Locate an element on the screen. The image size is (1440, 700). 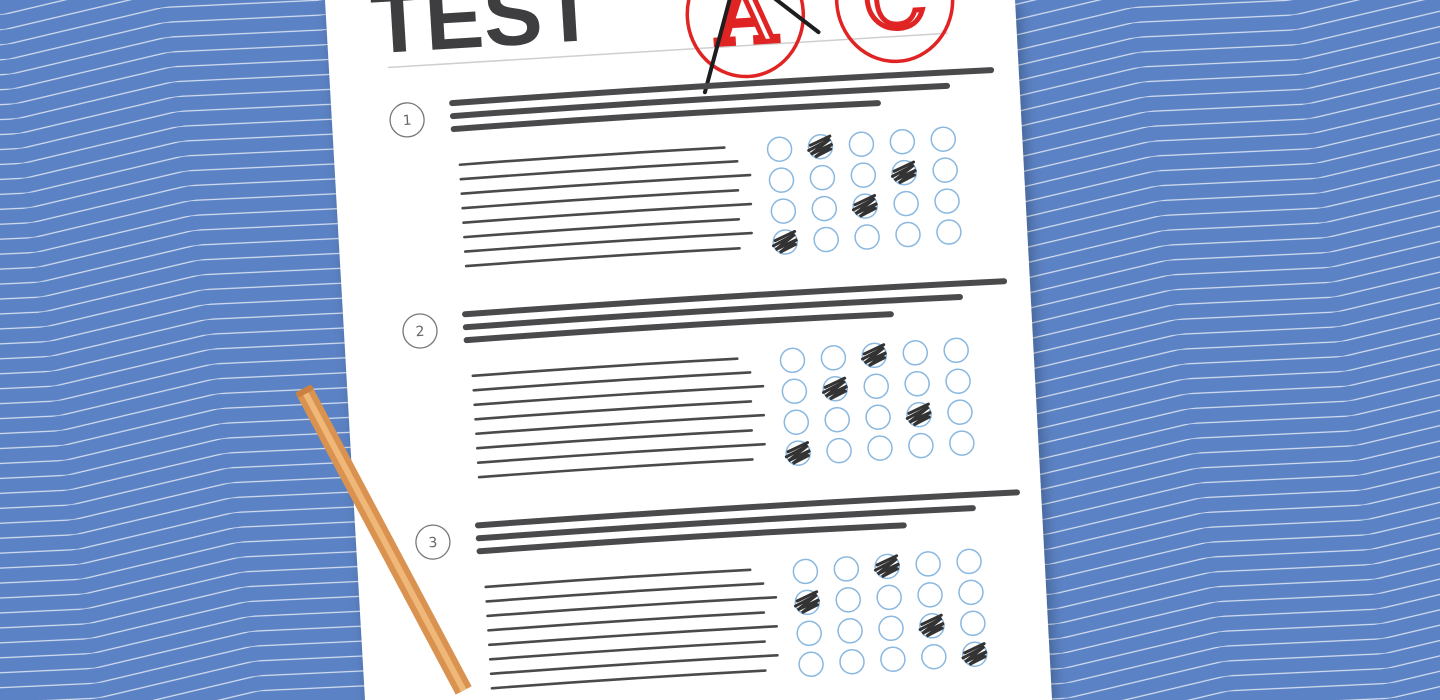
grade-c: C is located at coordinates (894, 32).